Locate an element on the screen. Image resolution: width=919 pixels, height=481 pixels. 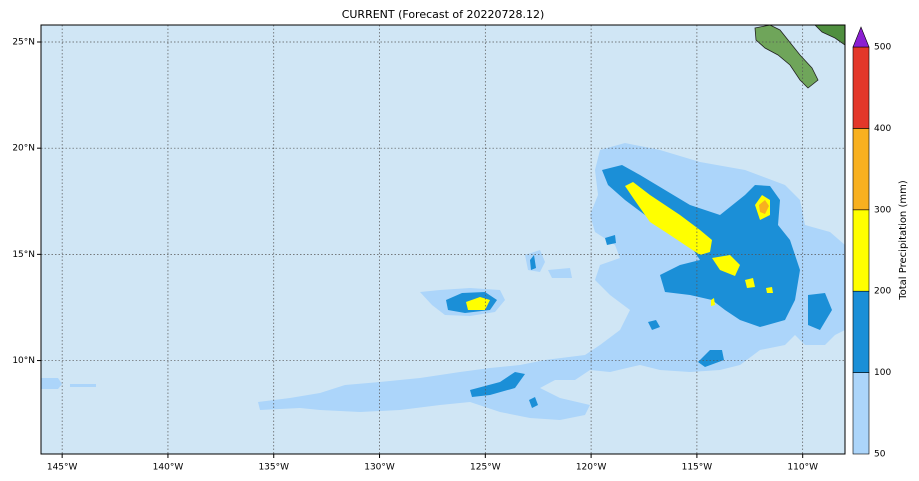
y-tick-label: 20°N is located at coordinates (23, 149).